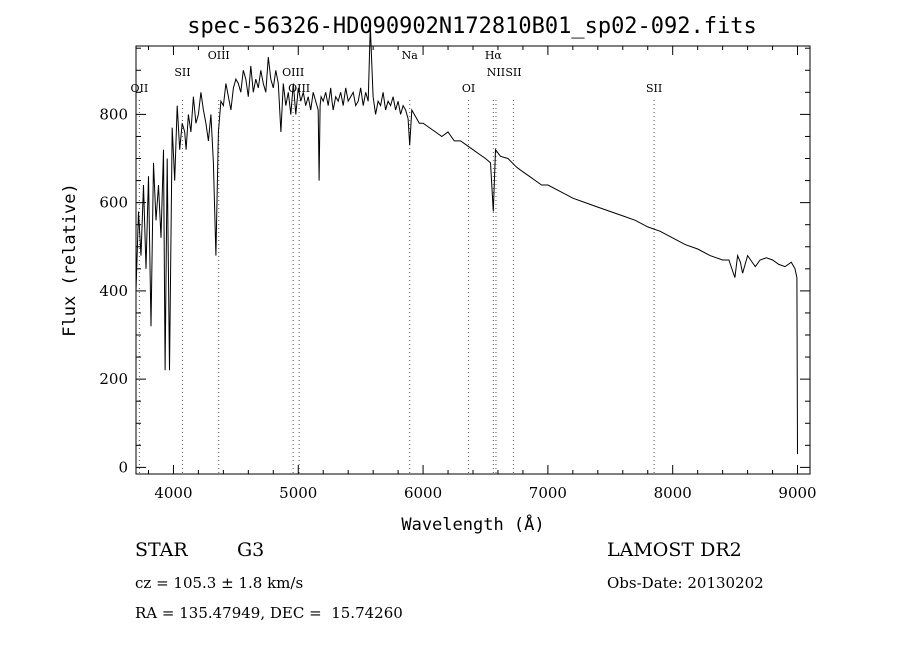 This screenshot has height=650, width=900. I want to click on y-tick-label: 200, so click(113, 379).